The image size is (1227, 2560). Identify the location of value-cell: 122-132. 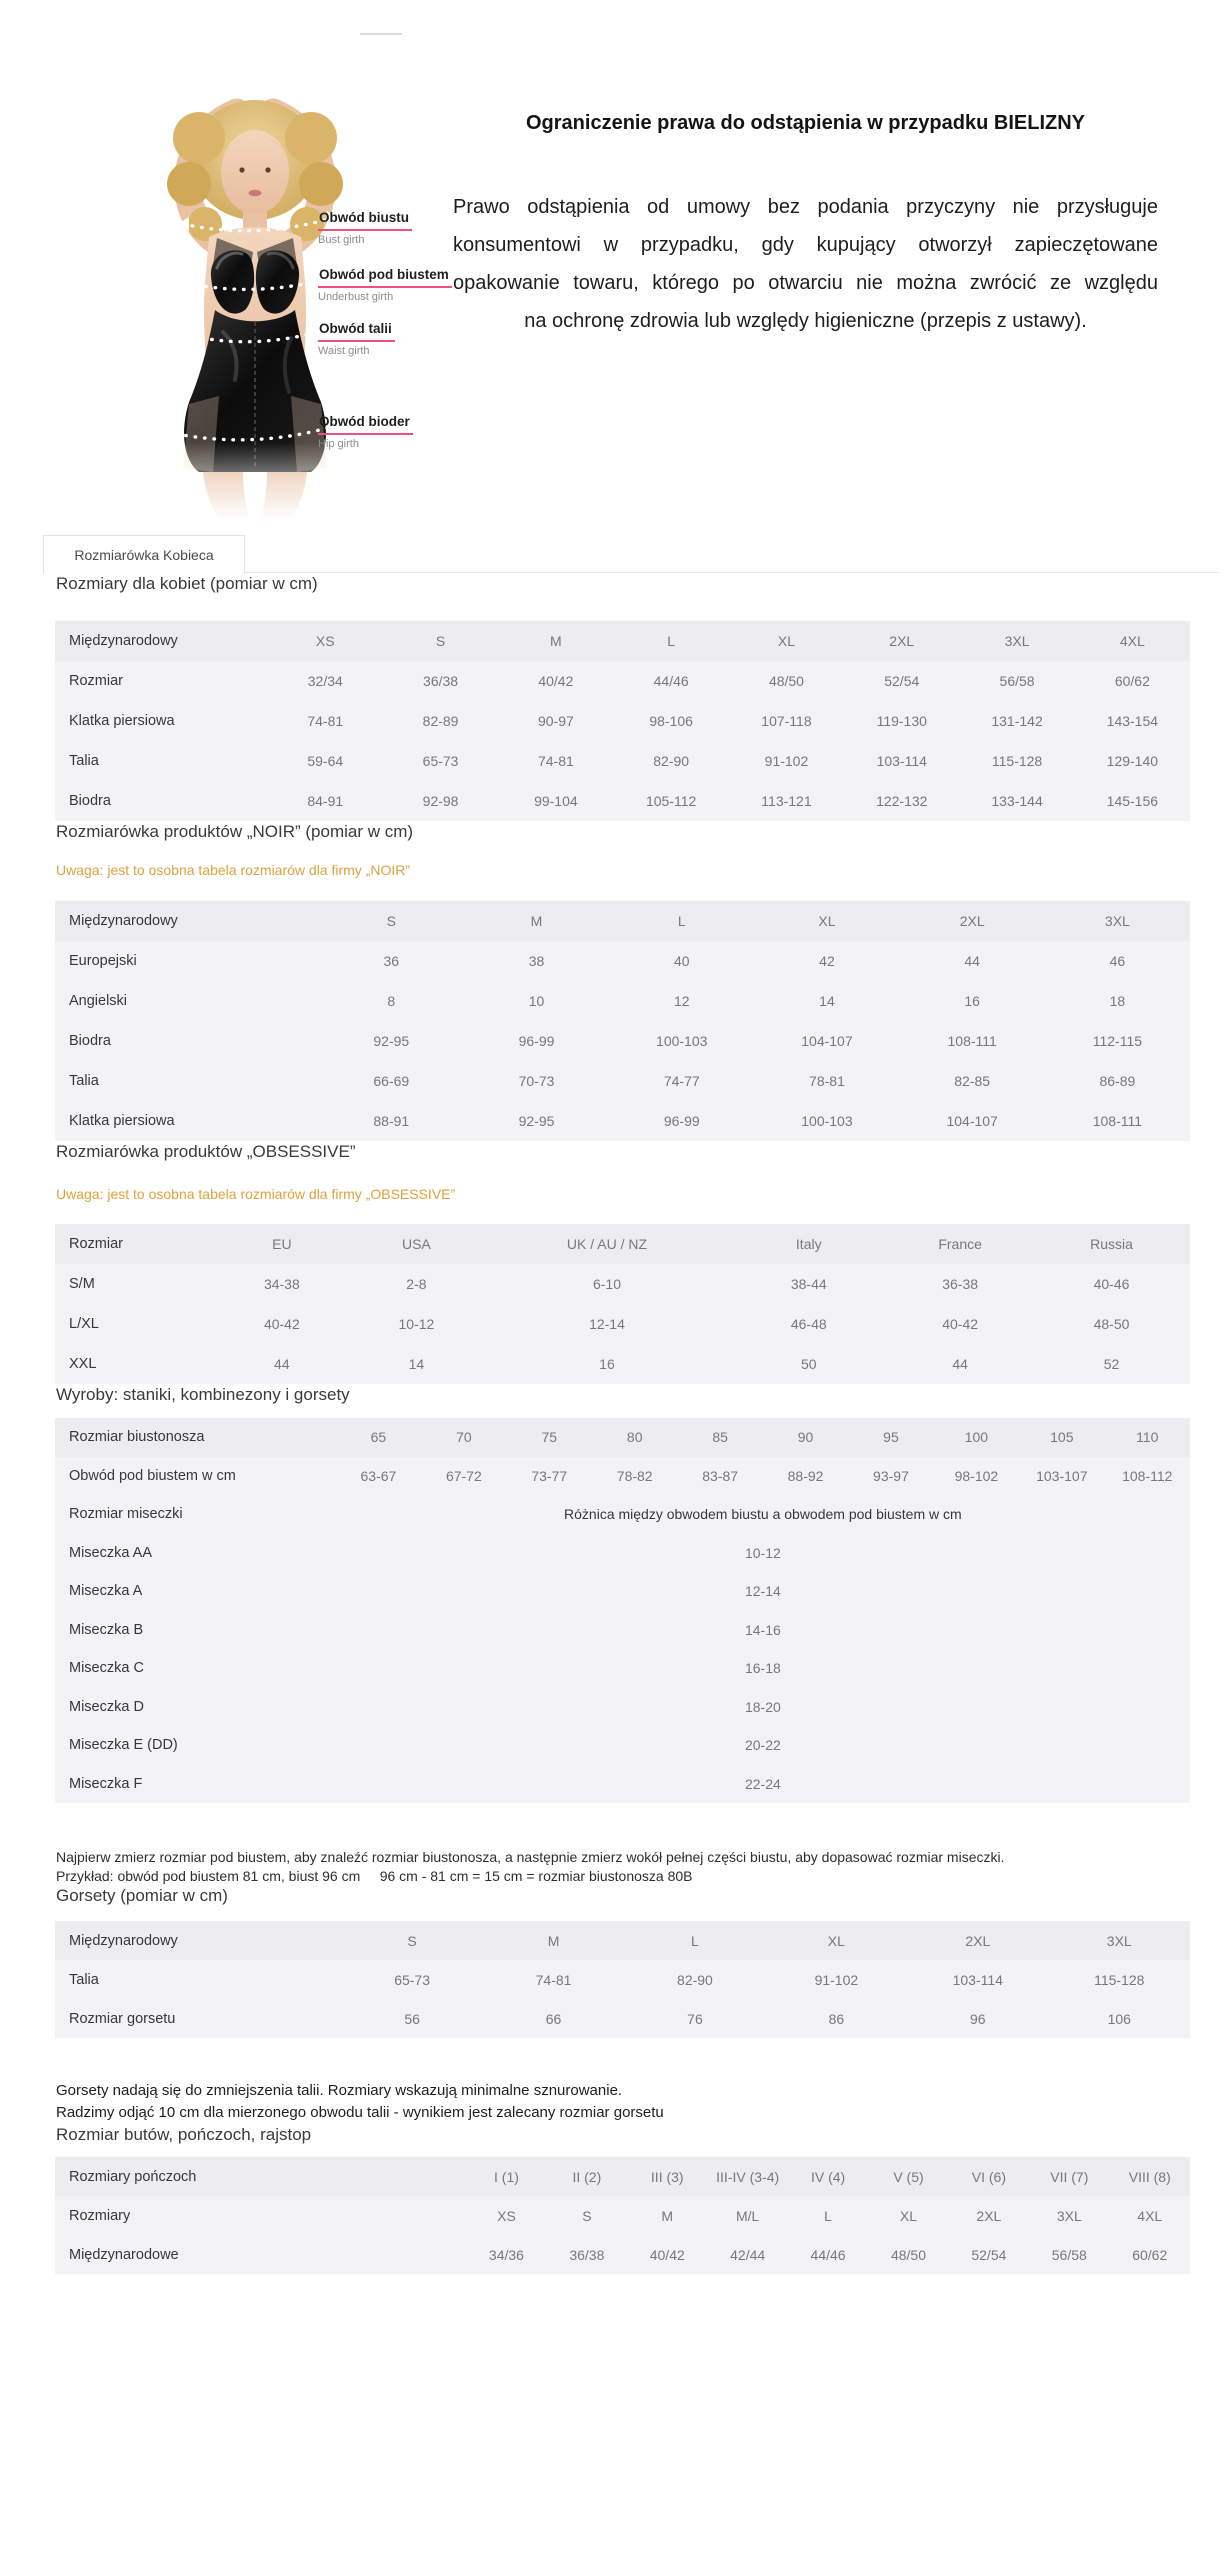
(902, 801).